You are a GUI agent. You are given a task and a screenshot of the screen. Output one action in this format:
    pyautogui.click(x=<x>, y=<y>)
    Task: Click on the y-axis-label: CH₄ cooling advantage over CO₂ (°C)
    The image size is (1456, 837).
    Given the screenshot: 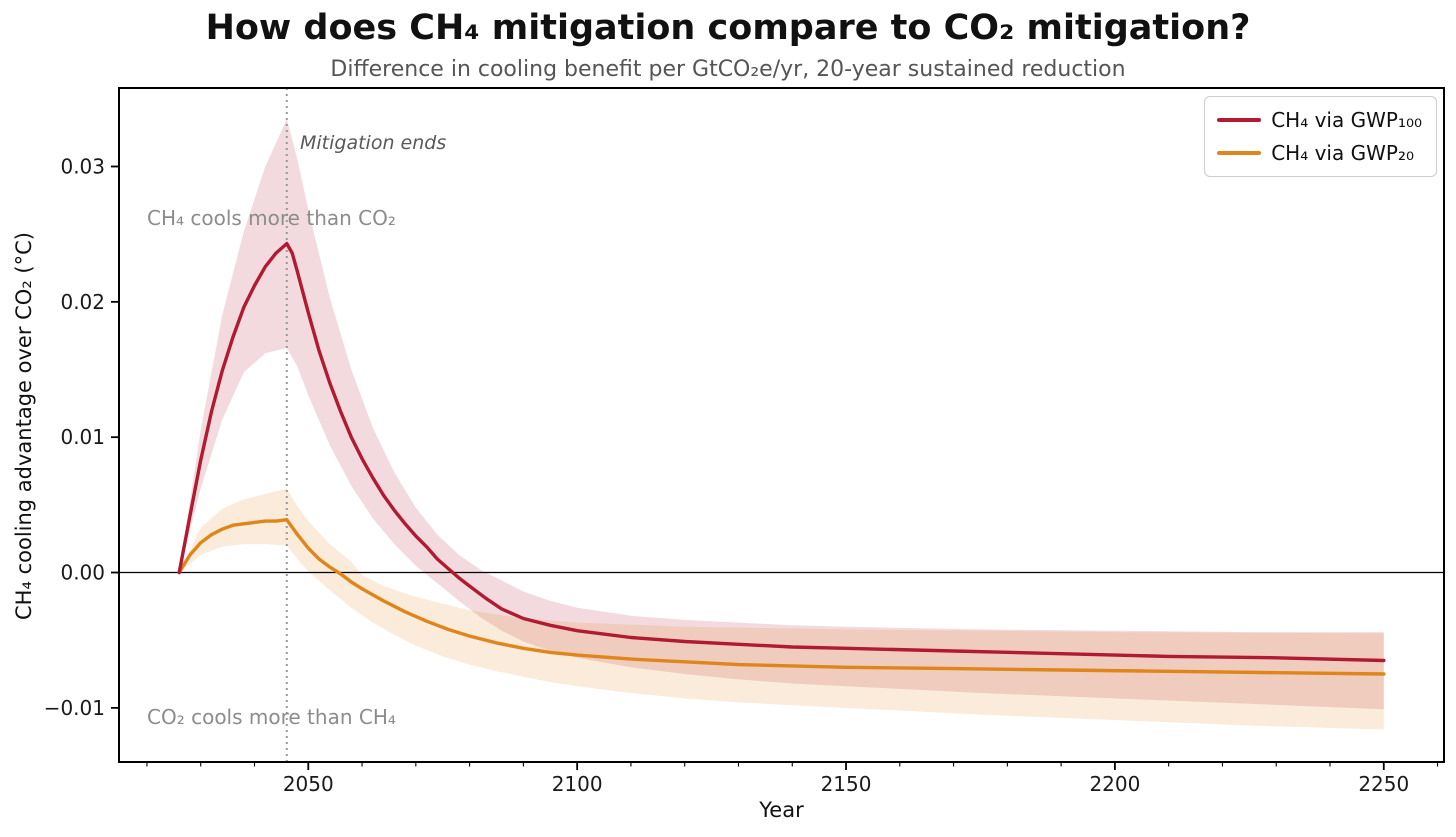 What is the action you would take?
    pyautogui.click(x=24, y=426)
    